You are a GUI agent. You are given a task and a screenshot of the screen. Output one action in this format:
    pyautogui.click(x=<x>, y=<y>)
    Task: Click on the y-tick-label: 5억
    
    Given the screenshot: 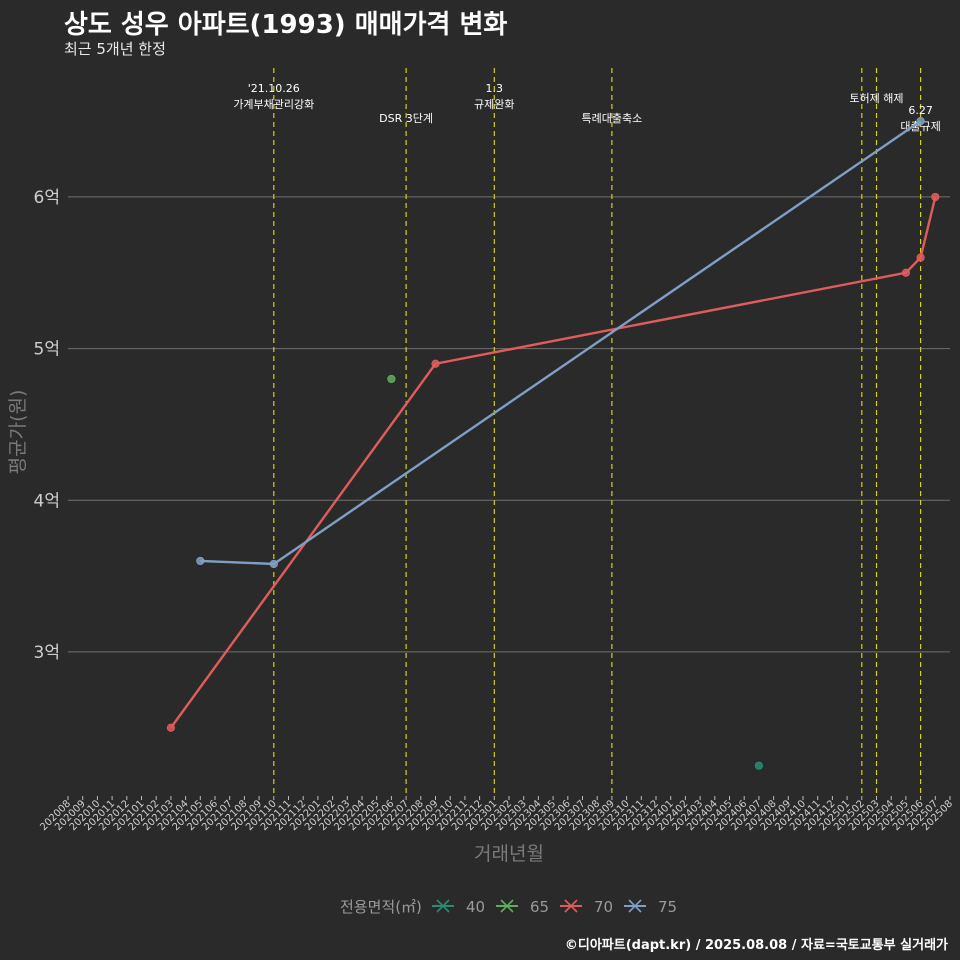 What is the action you would take?
    pyautogui.click(x=47, y=350)
    